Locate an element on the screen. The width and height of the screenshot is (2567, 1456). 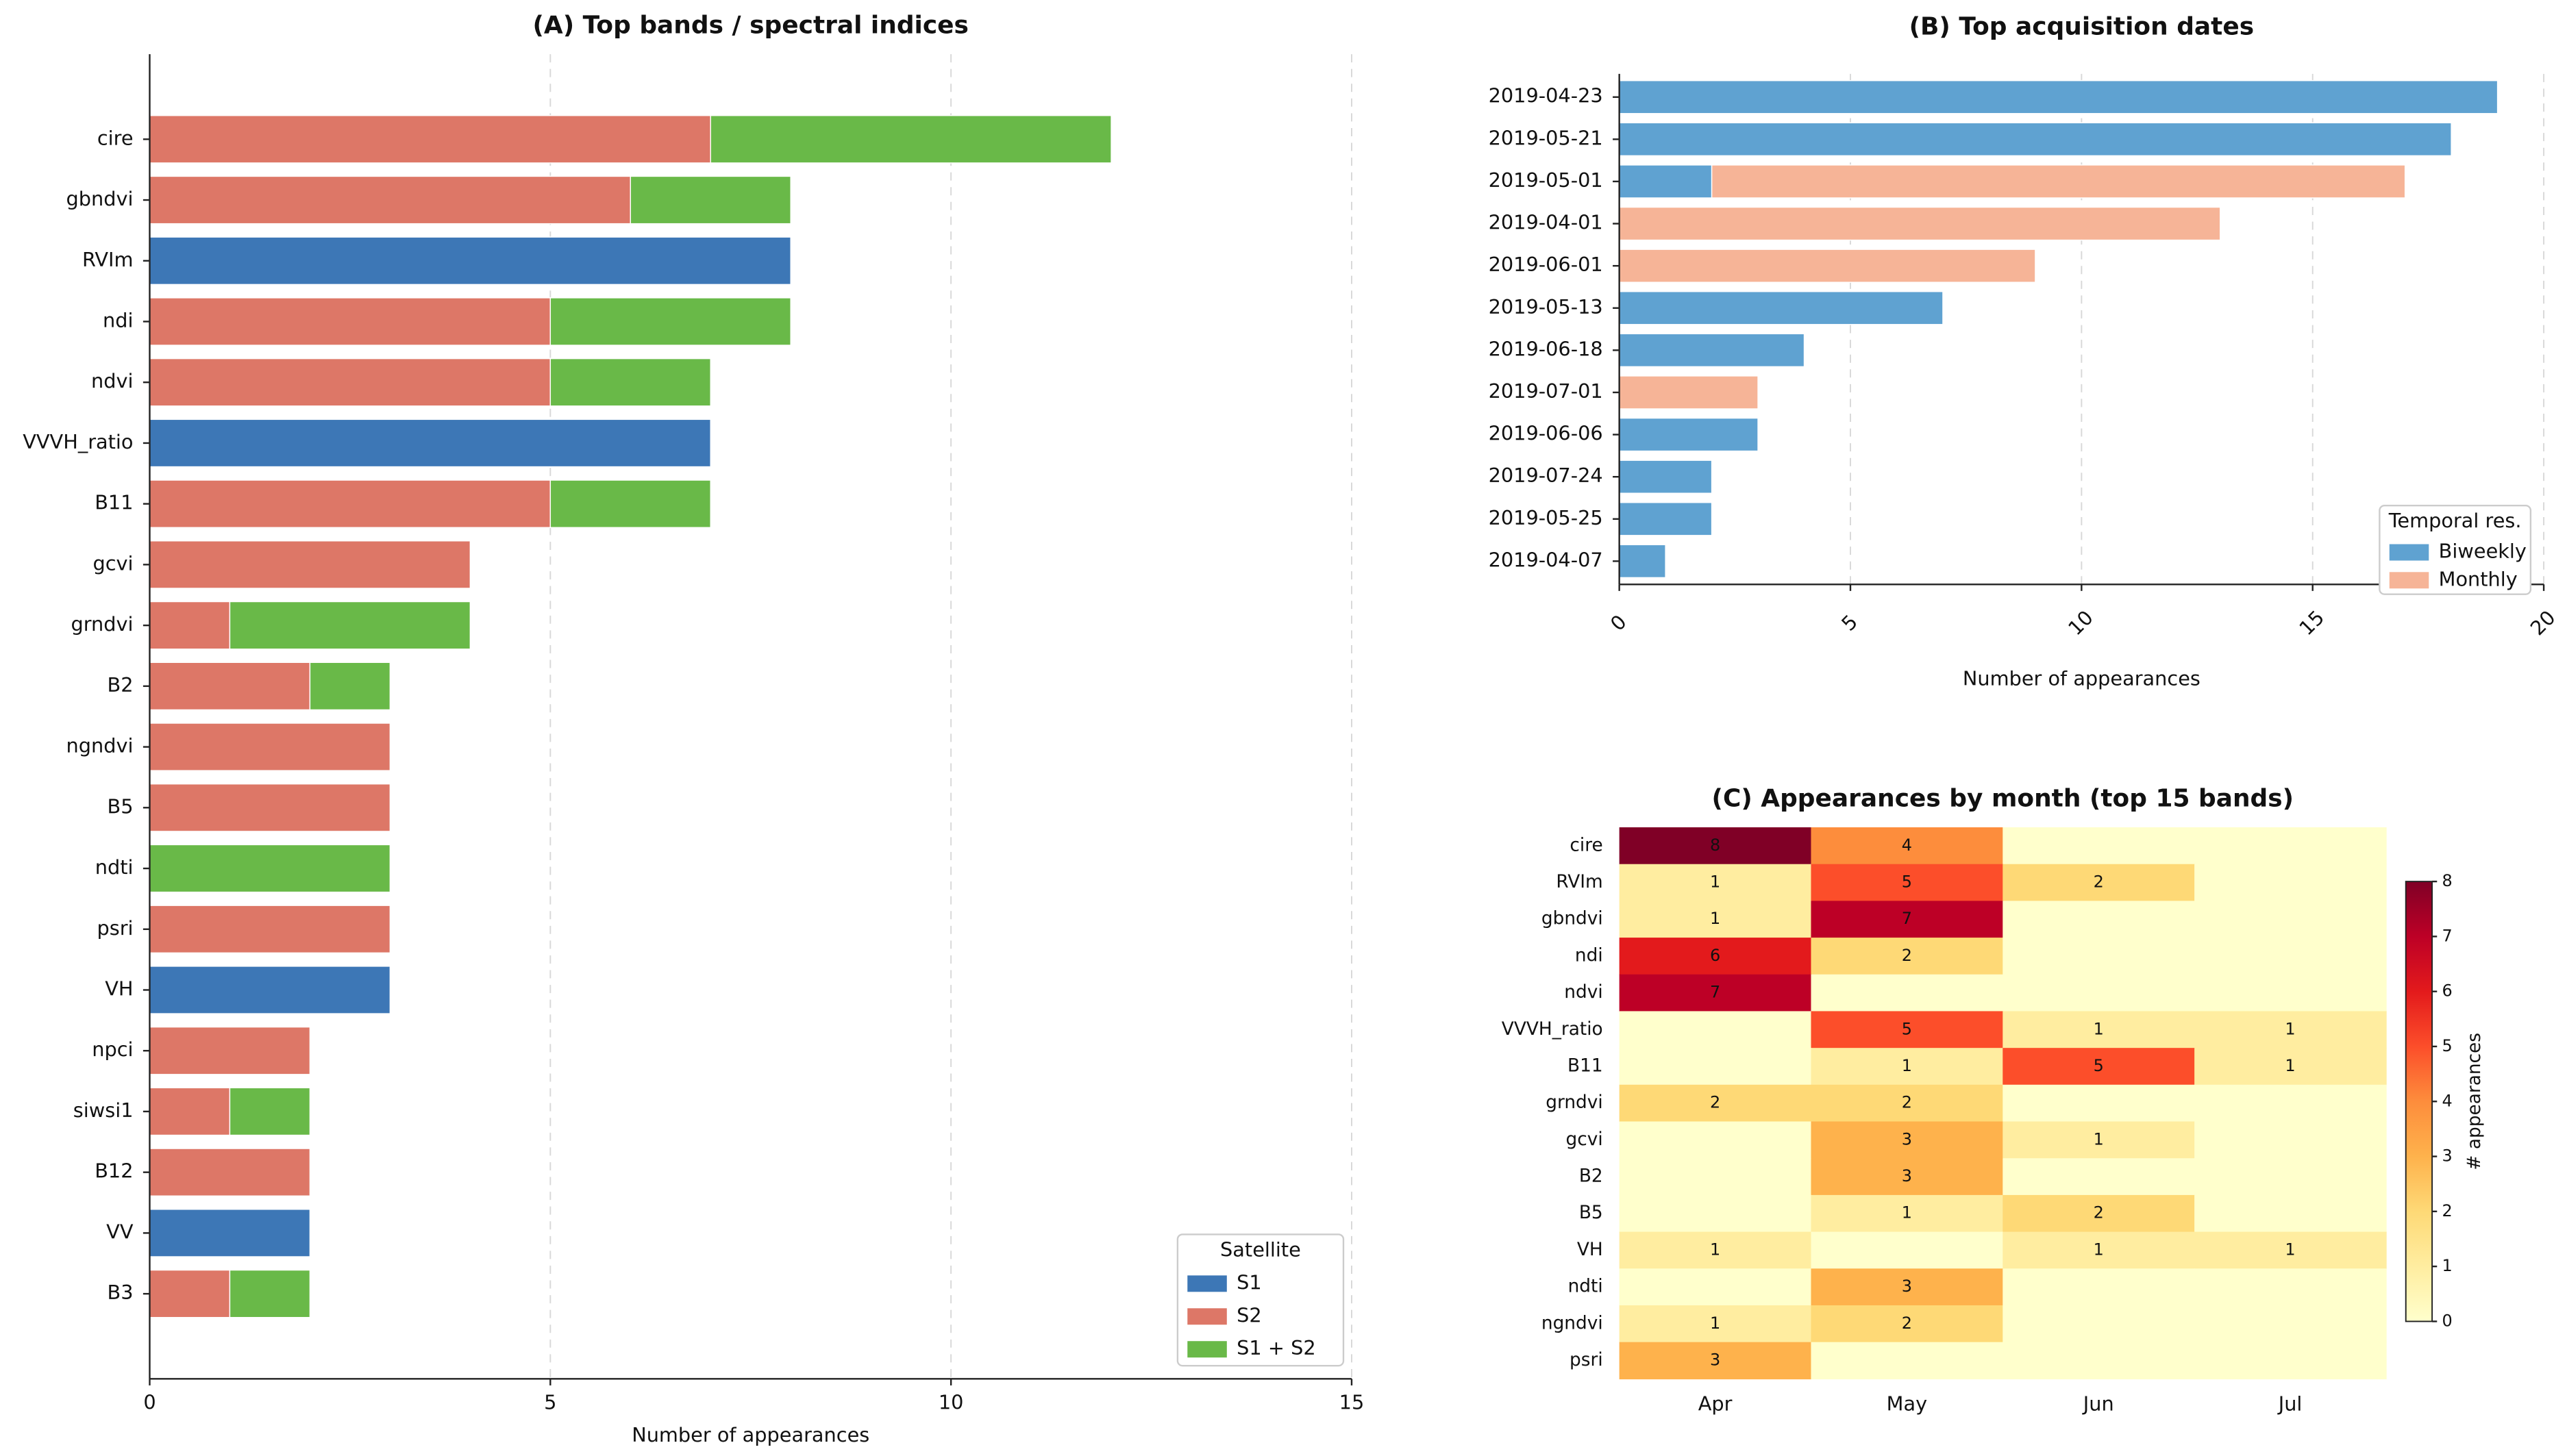
y-tick-label: gcvi is located at coordinates (1584, 1139).